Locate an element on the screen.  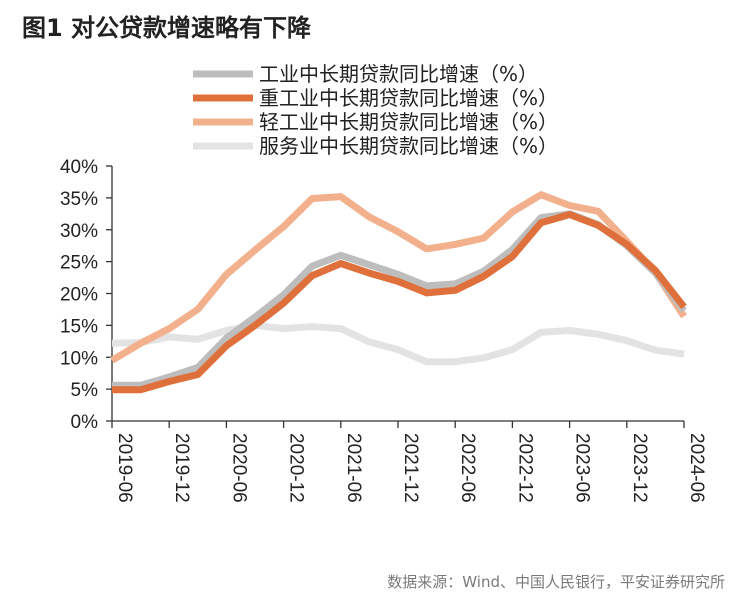
x-tick-label: 2024-06 is located at coordinates (696, 468).